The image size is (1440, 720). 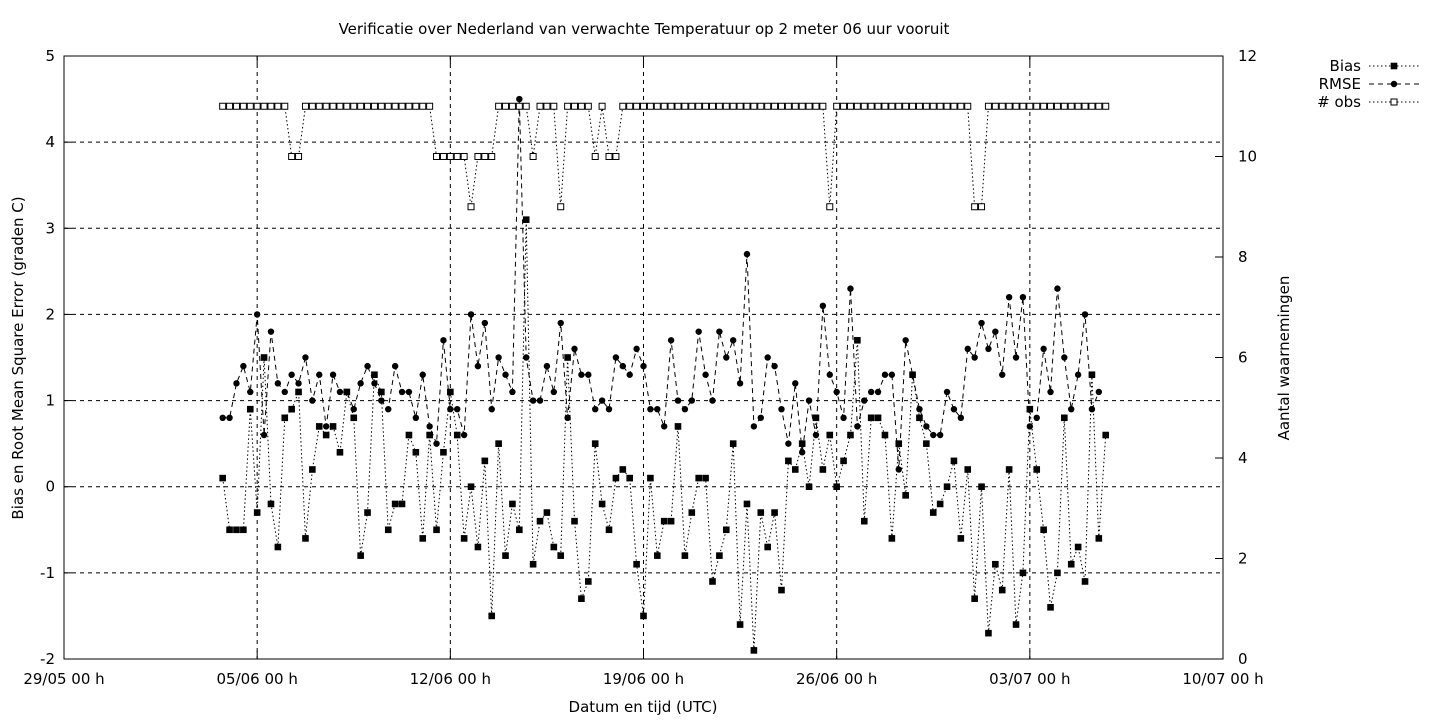 I want to click on y-tick-label: -2, so click(x=47, y=659).